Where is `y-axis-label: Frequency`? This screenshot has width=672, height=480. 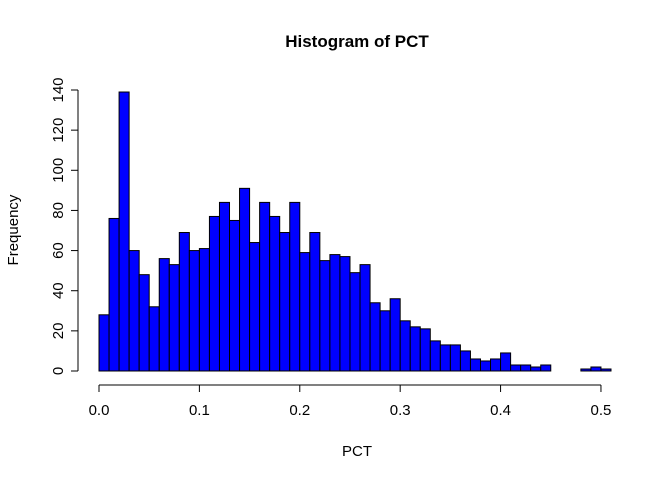 y-axis-label: Frequency is located at coordinates (13, 229).